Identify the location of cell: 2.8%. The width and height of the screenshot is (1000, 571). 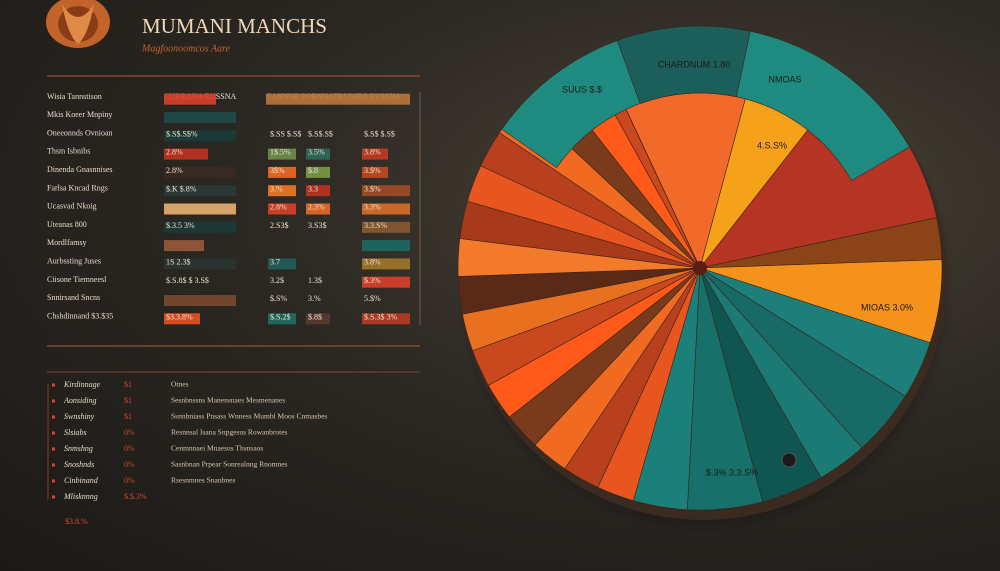
(174, 170).